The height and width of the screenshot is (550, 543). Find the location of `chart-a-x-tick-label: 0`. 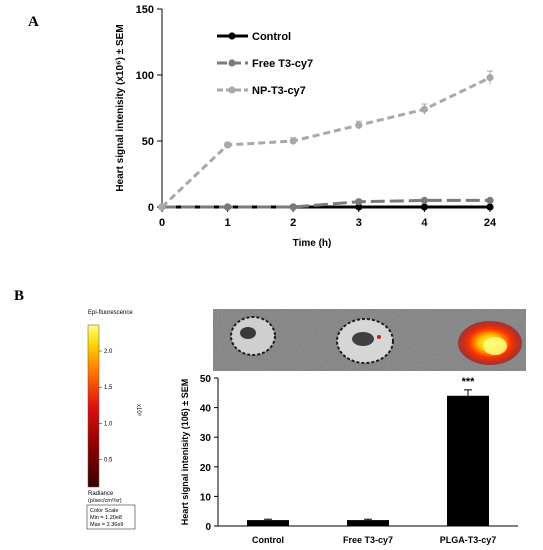

chart-a-x-tick-label: 0 is located at coordinates (162, 223).